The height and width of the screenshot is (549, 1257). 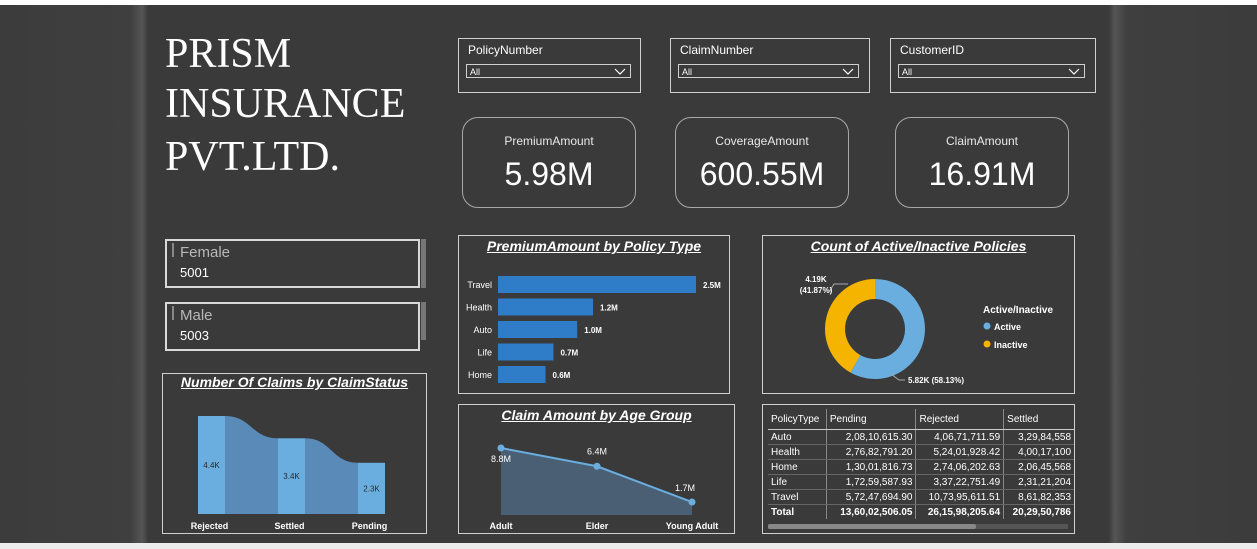 I want to click on horizontal-scrollbar-track, so click(x=918, y=526).